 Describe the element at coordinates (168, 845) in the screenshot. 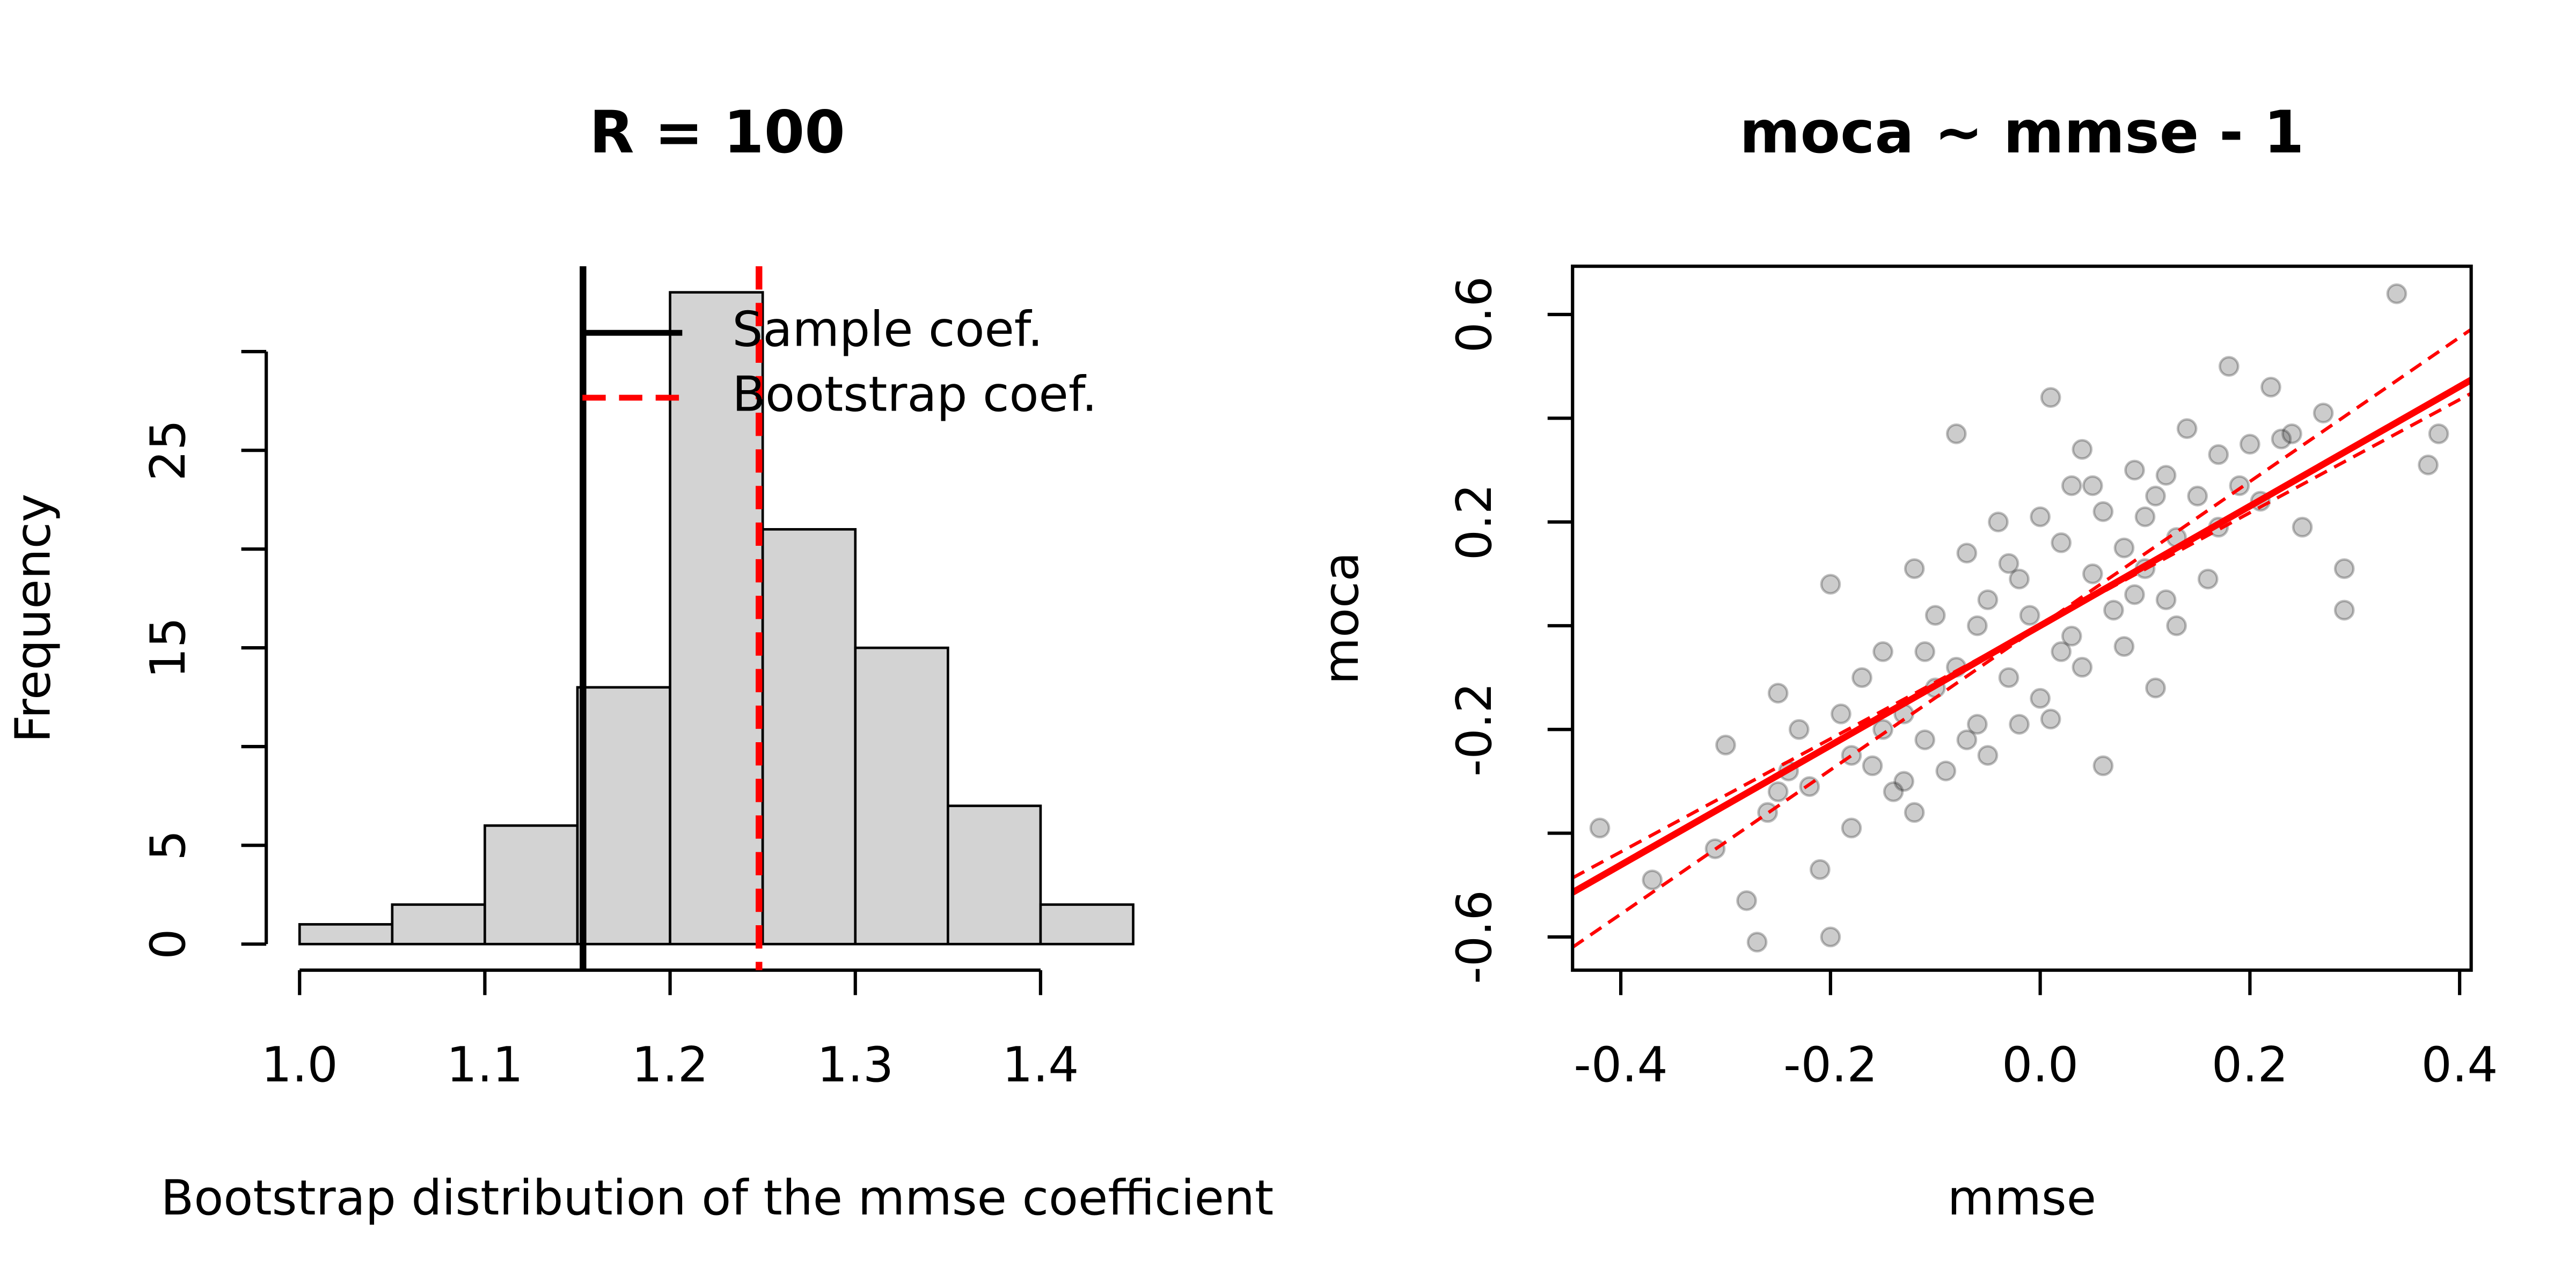

I see `y-tick-label: 5` at that location.